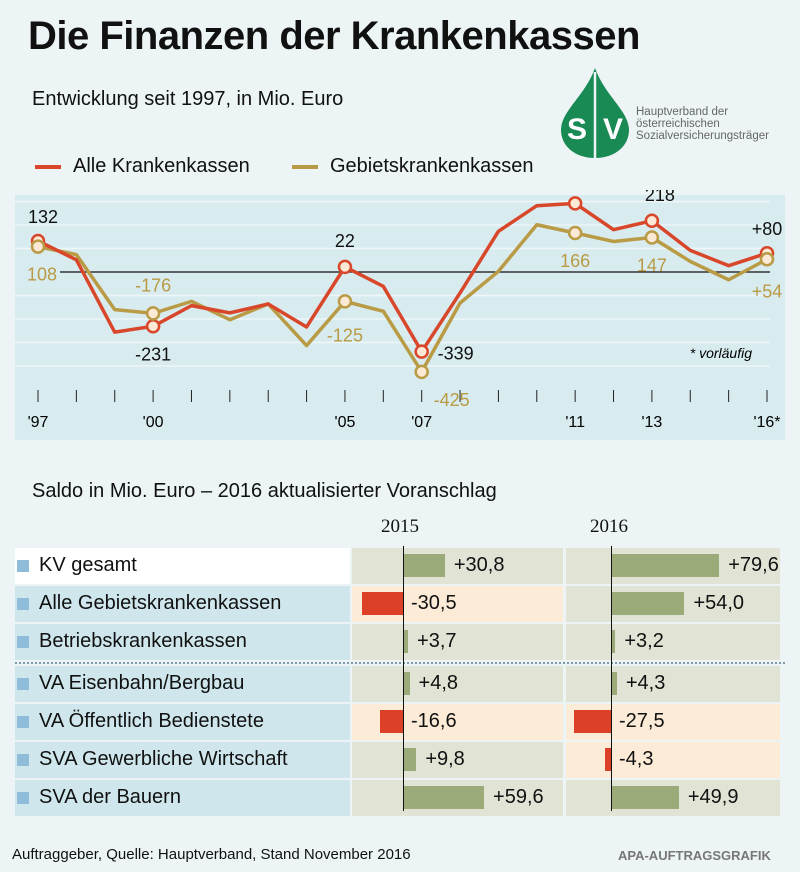  What do you see at coordinates (673, 566) in the screenshot?
I see `bar-cell-2016: +79,6` at bounding box center [673, 566].